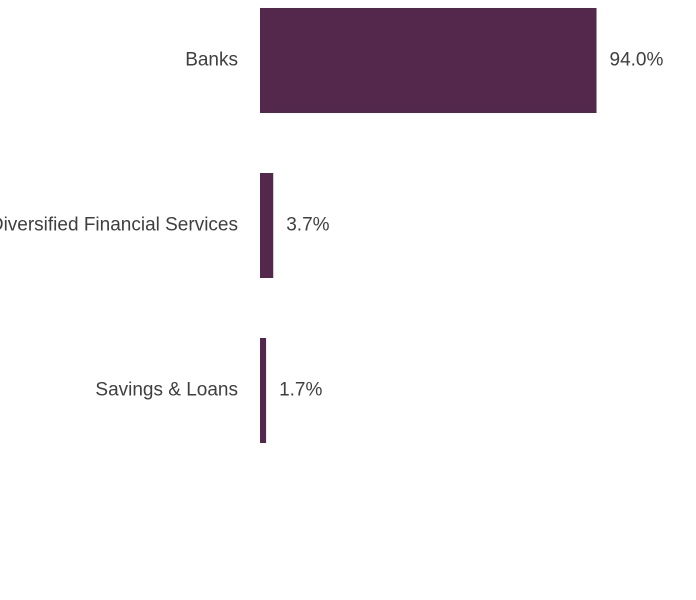 The image size is (696, 600). Describe the element at coordinates (300, 390) in the screenshot. I see `value-label-3: 1.7%` at that location.